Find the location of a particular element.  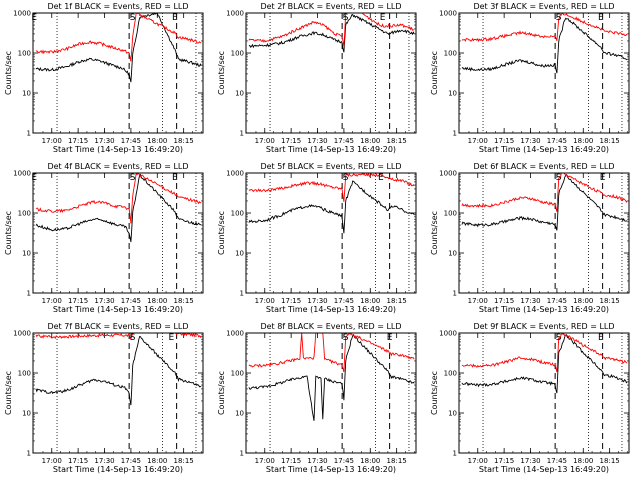

chart-title: Det 2f BLACK = Events, RED = LLD is located at coordinates (330, 6).